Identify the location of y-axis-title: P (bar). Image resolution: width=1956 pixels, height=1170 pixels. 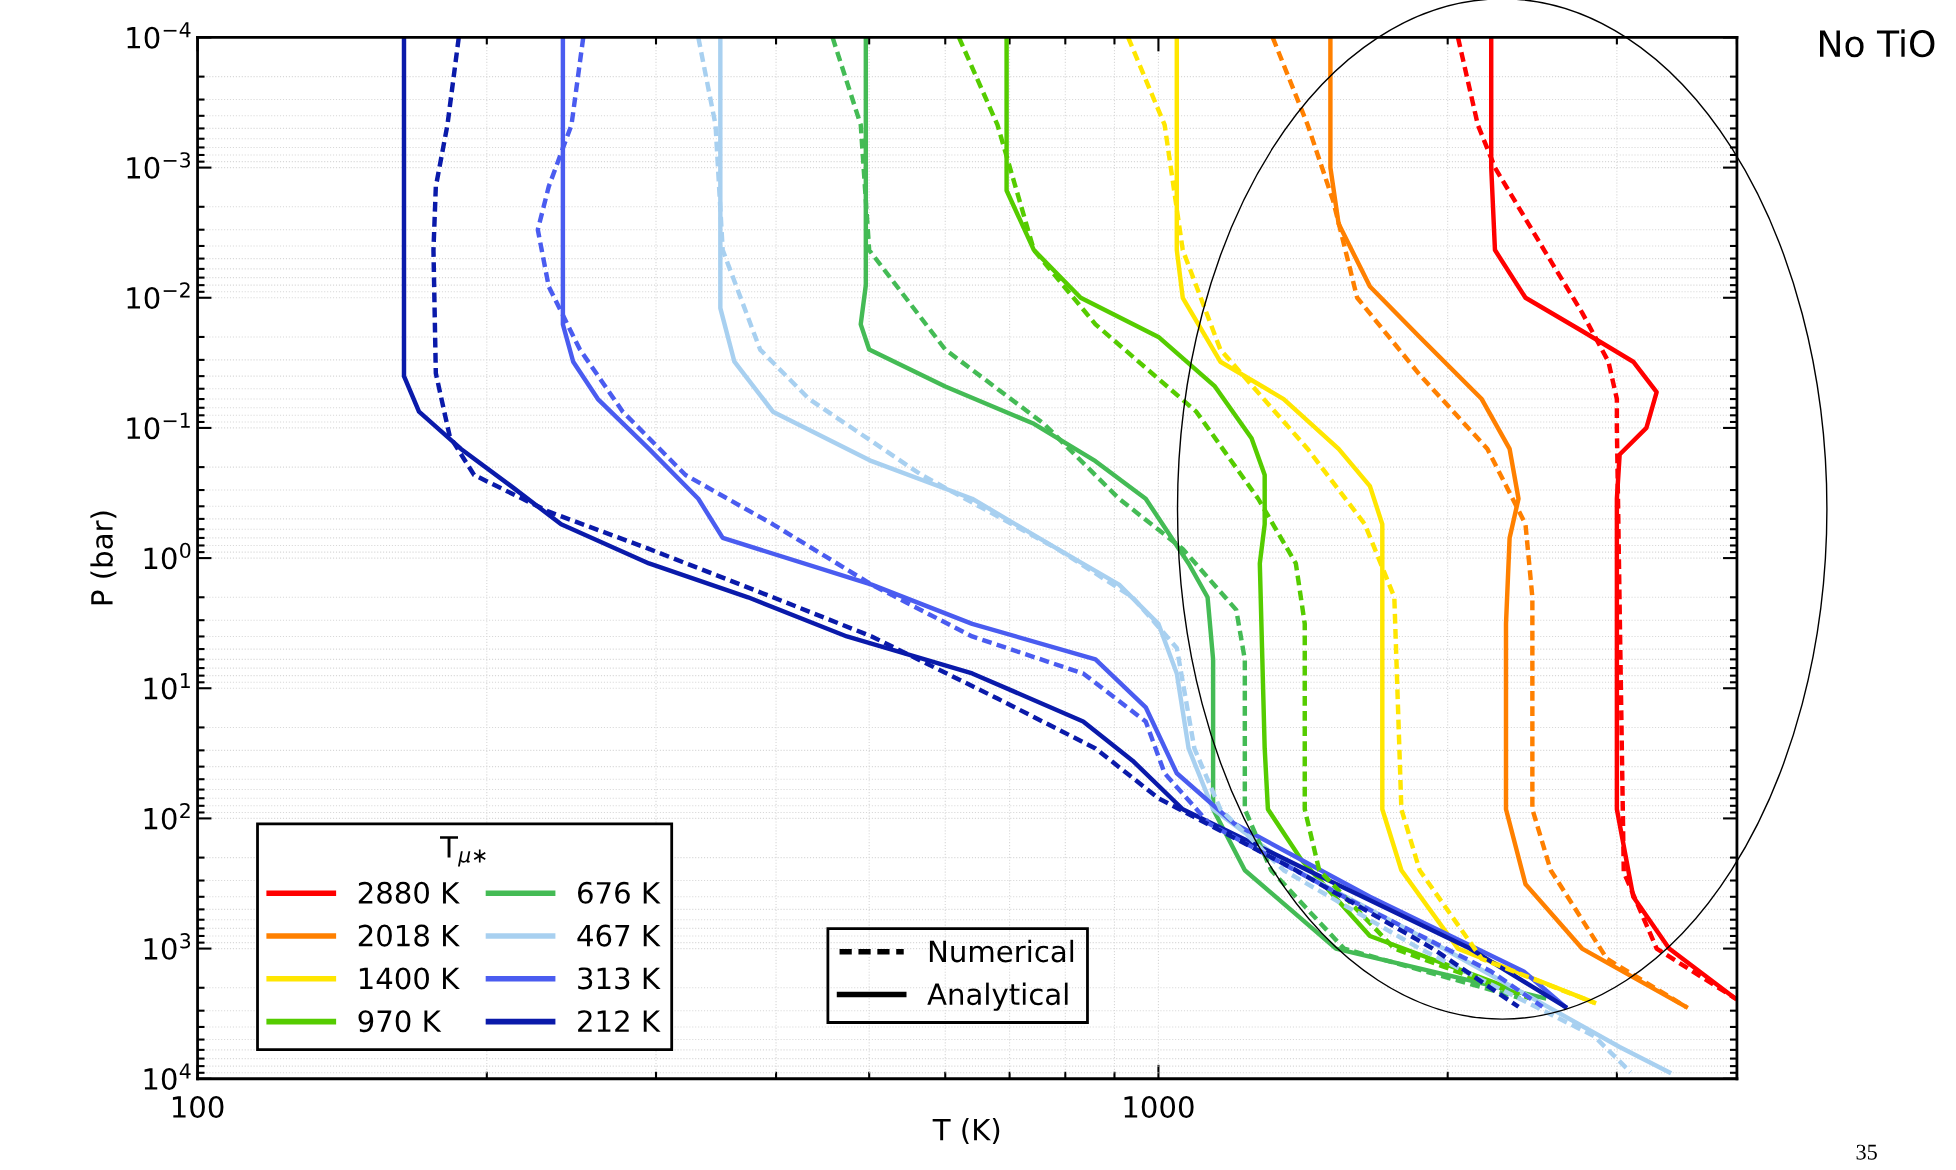
(103, 558).